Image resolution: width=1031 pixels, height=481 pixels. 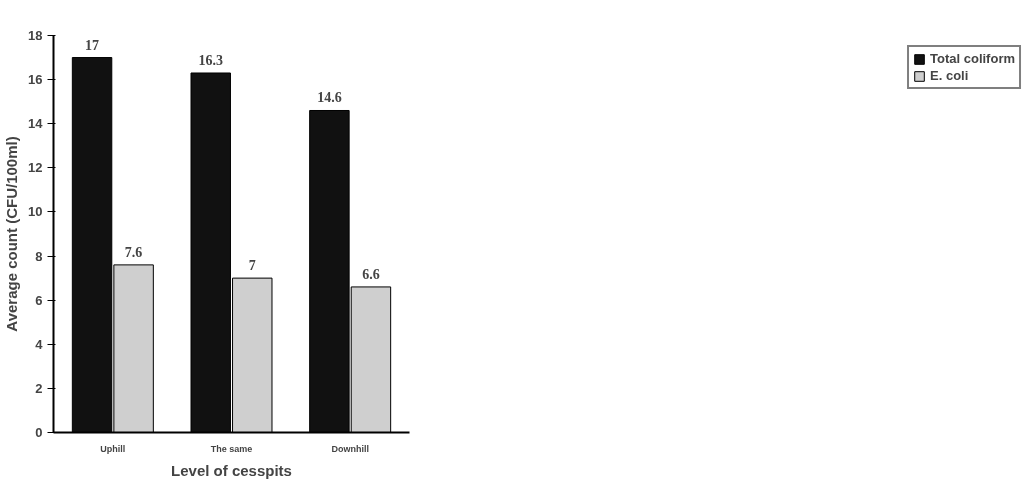 I want to click on y-tick-label: 4, so click(x=39, y=344).